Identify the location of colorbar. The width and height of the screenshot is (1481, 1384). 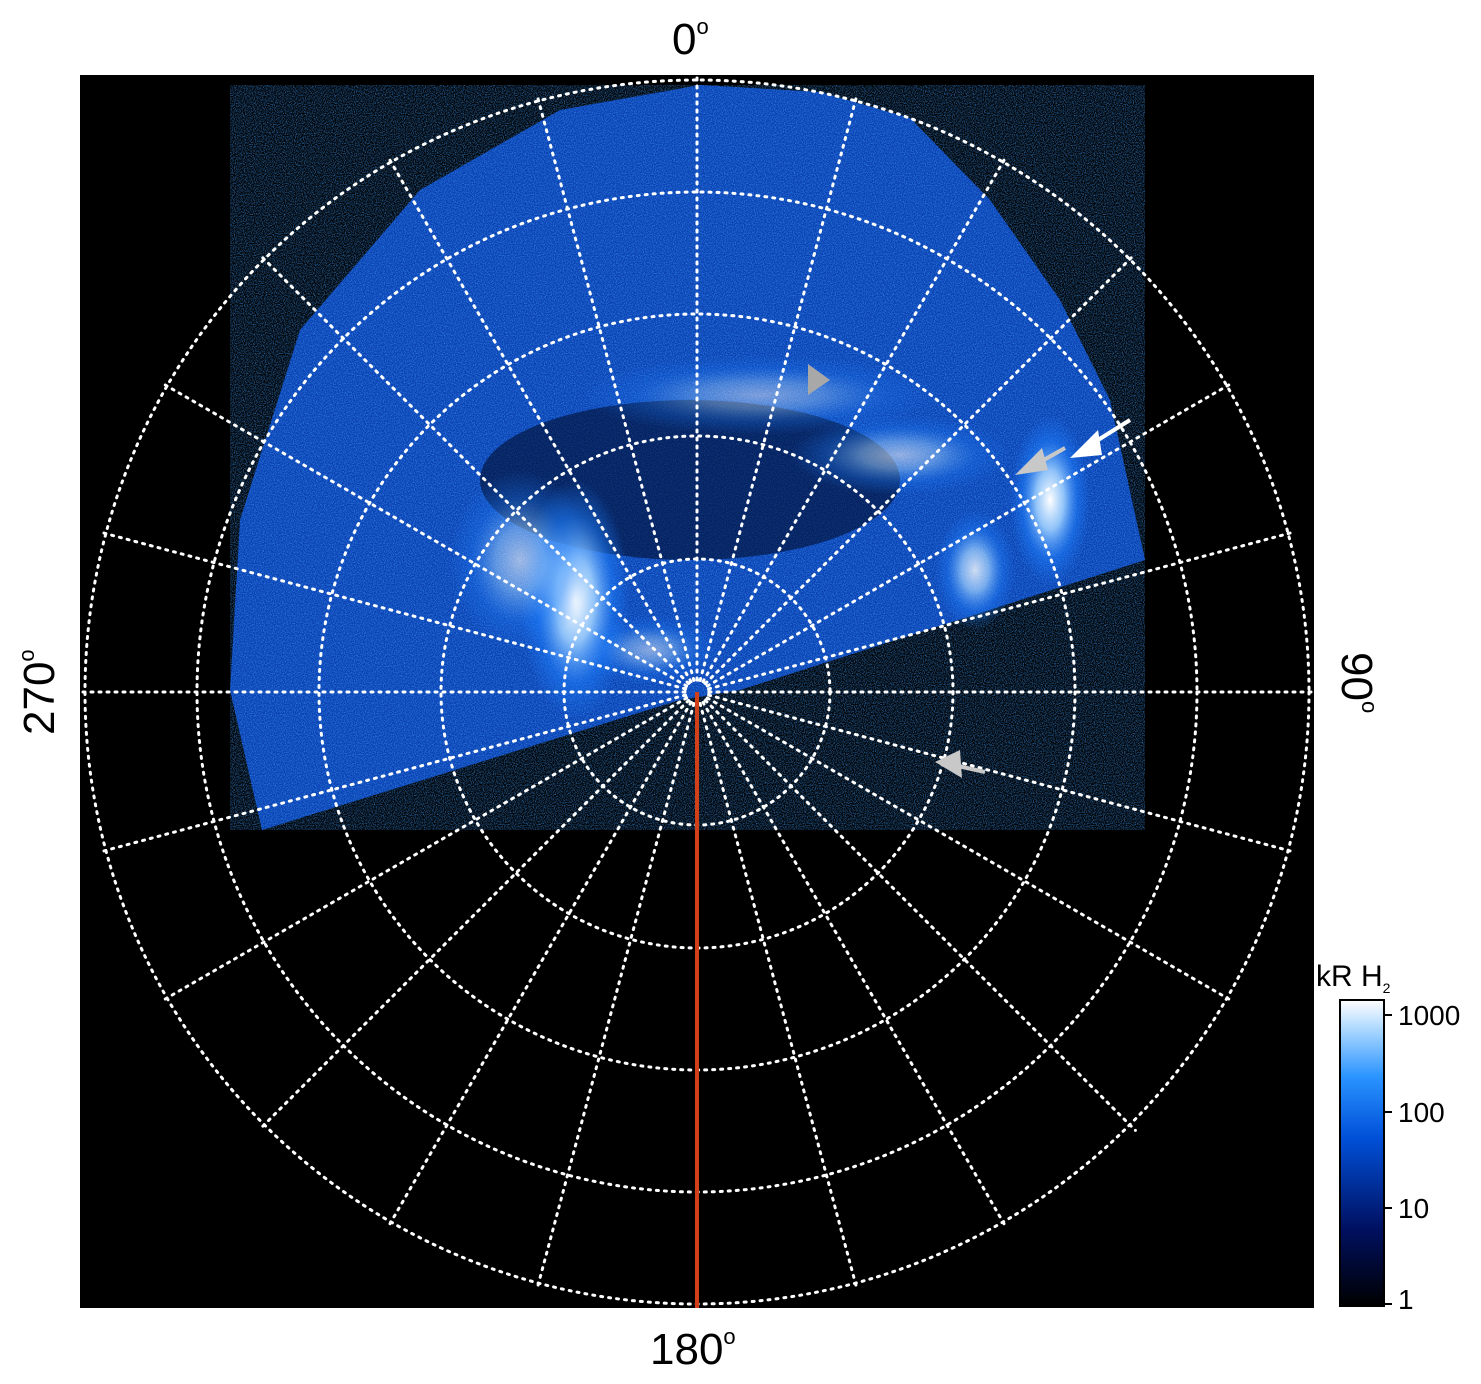
(1362, 1153).